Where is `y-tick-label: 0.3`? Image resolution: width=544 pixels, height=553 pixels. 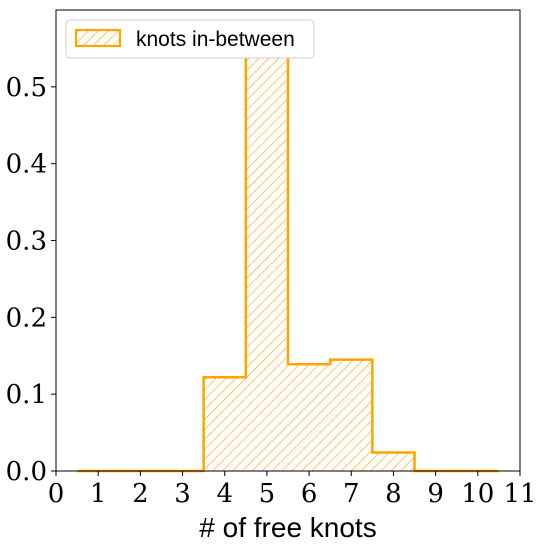 y-tick-label: 0.3 is located at coordinates (26, 242).